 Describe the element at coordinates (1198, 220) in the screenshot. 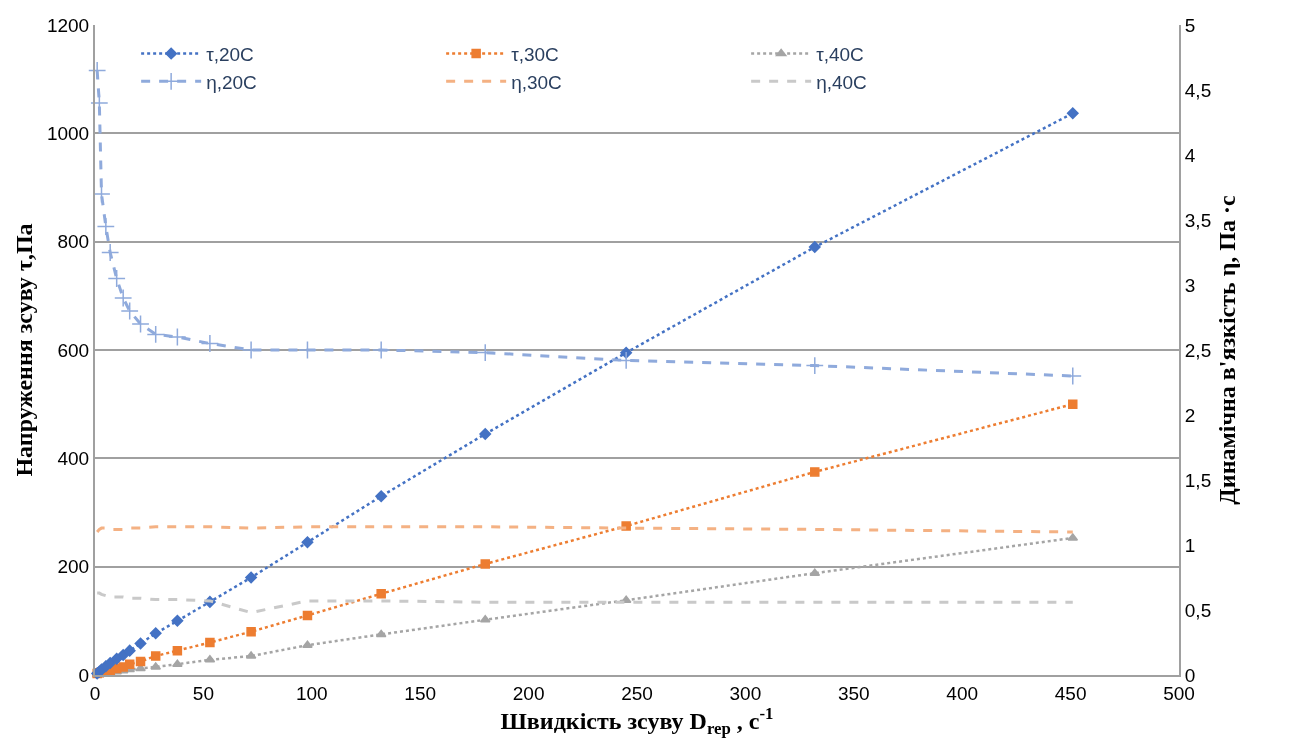

I see `y2-tick-label: 3,5` at that location.